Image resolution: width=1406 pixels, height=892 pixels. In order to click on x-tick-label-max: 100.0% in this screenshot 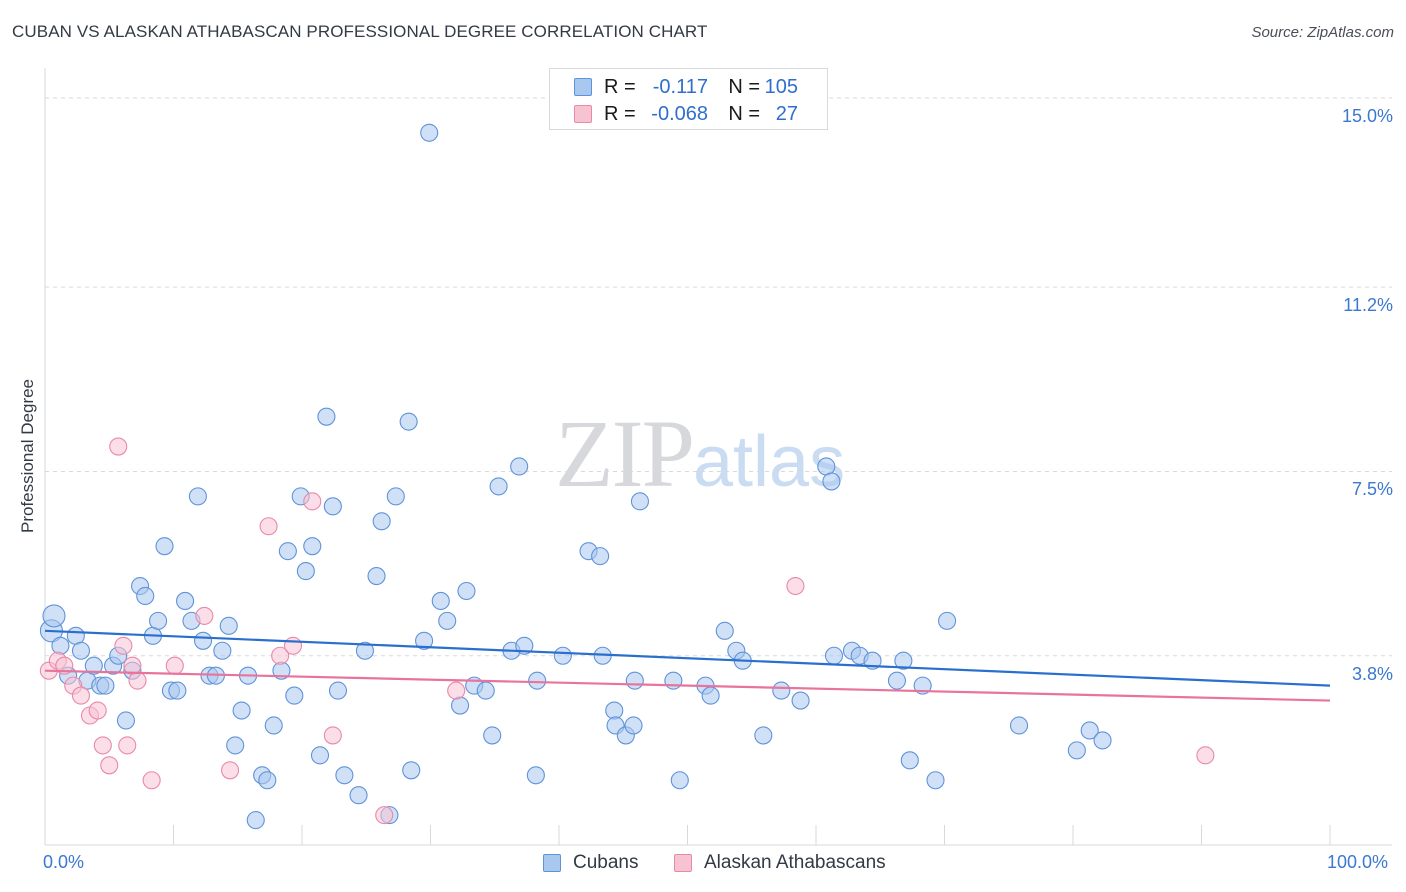, I will do `click(1358, 862)`.